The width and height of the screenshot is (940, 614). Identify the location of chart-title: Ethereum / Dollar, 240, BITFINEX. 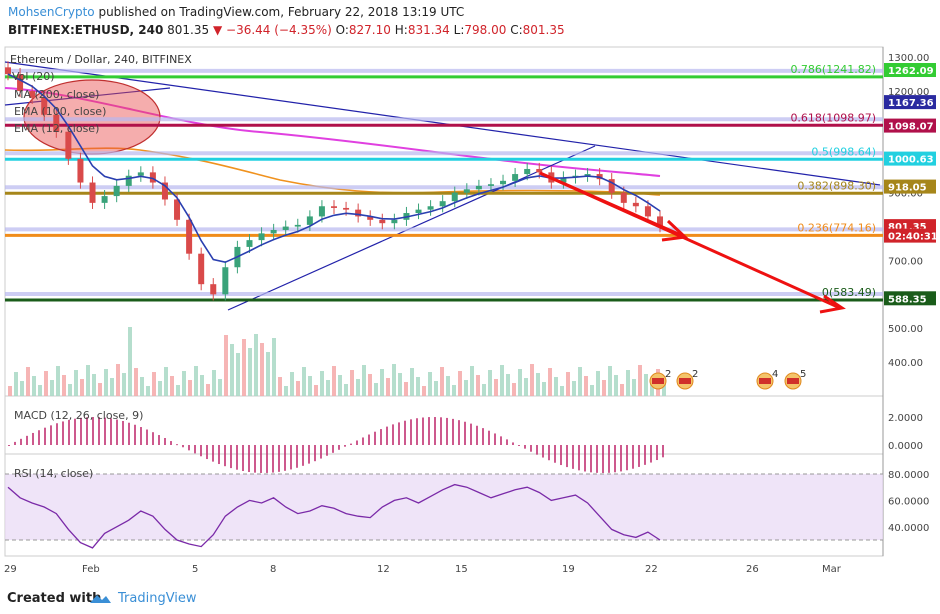
(101, 59).